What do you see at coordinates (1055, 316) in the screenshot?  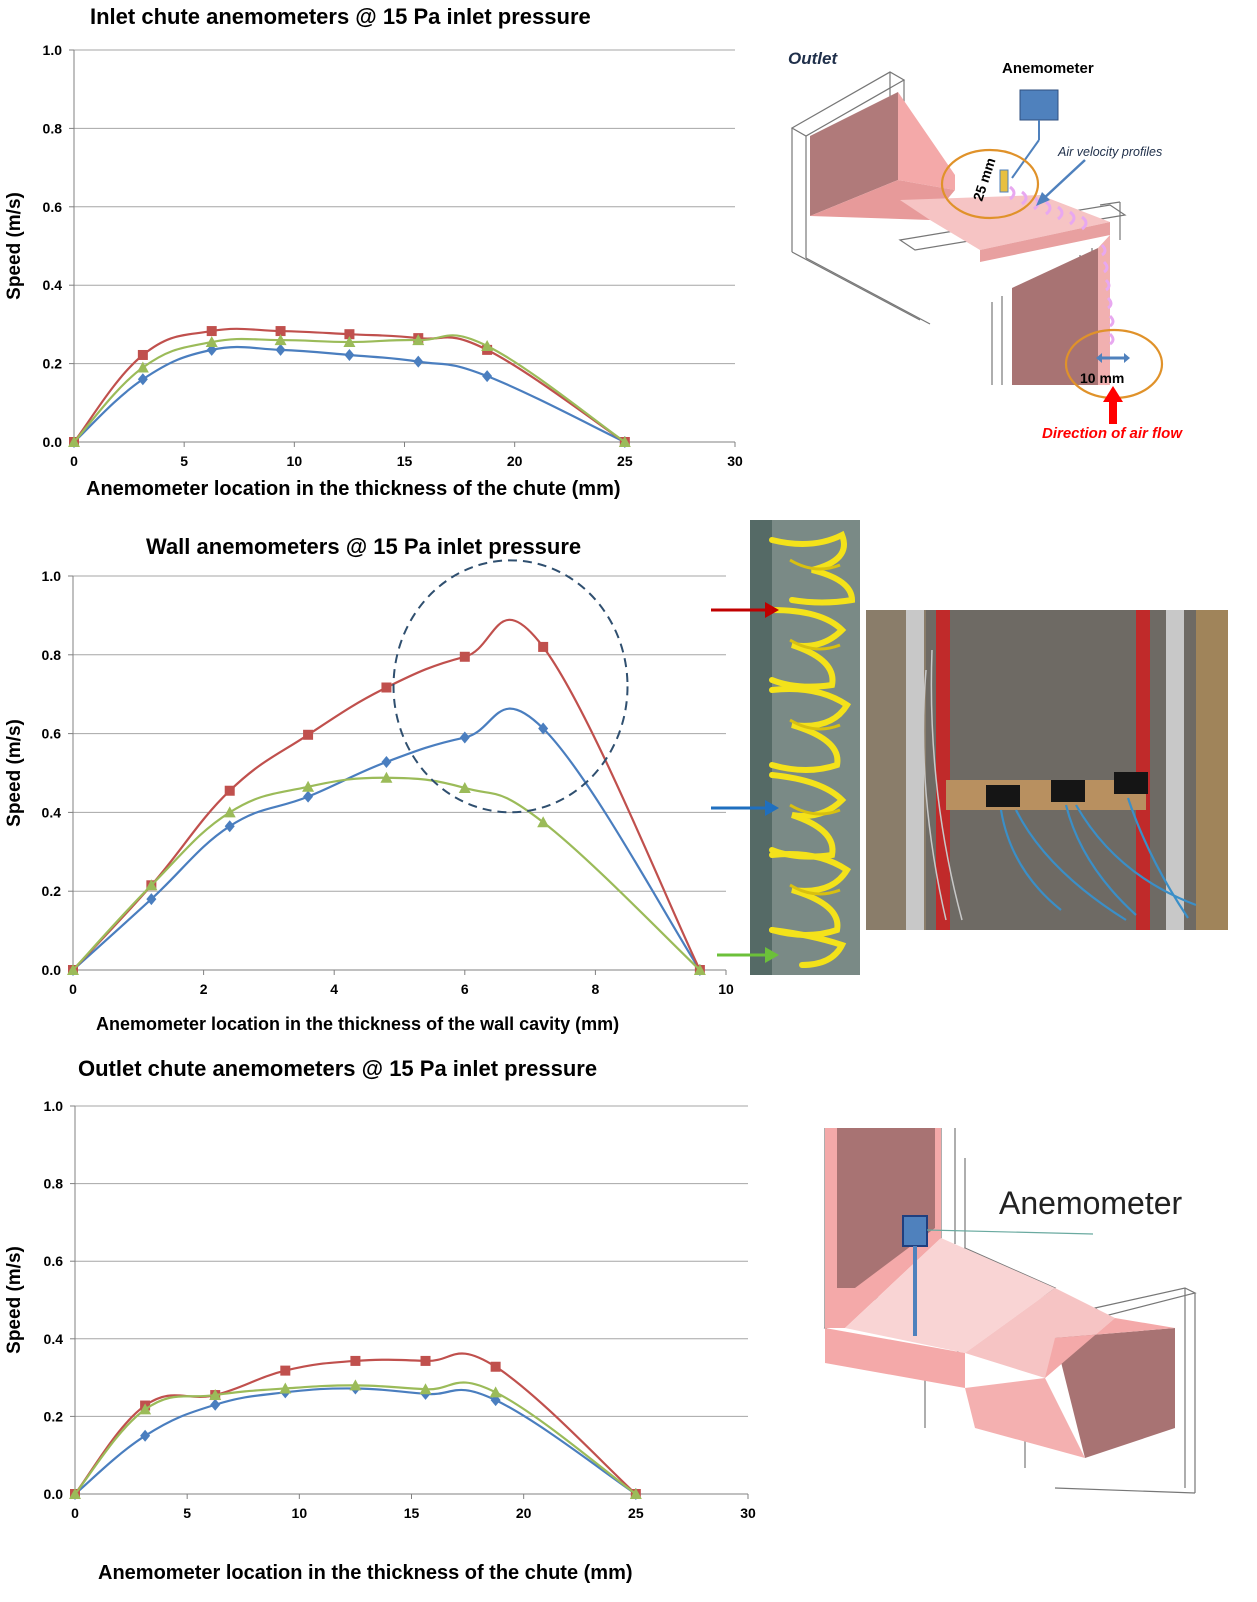 I see `wall-cavity-face` at bounding box center [1055, 316].